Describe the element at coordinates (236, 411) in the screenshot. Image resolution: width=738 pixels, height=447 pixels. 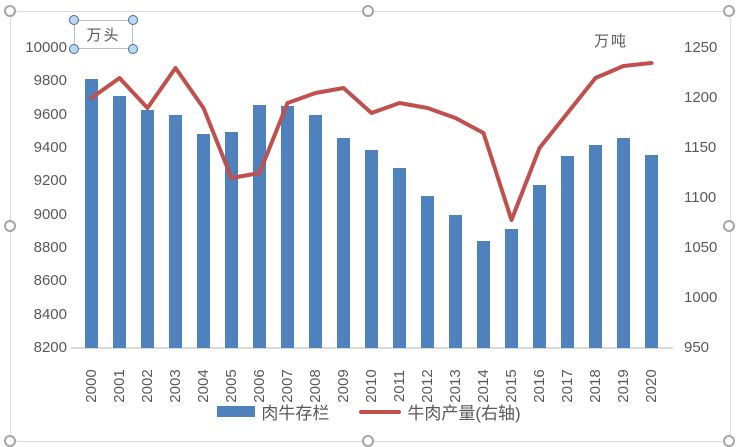
I see `legend-bar-swatch-icon` at that location.